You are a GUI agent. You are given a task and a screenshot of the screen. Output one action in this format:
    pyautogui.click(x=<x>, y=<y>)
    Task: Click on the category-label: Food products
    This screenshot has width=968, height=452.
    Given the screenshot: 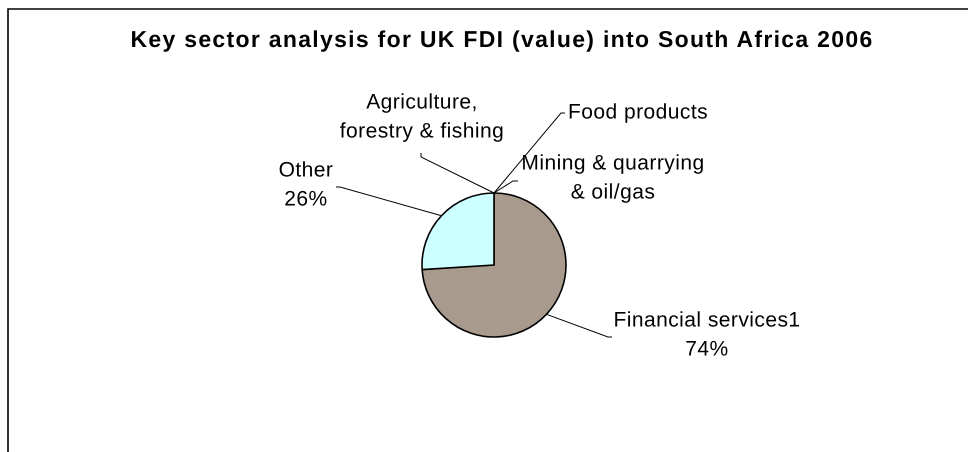 What is the action you would take?
    pyautogui.click(x=638, y=112)
    